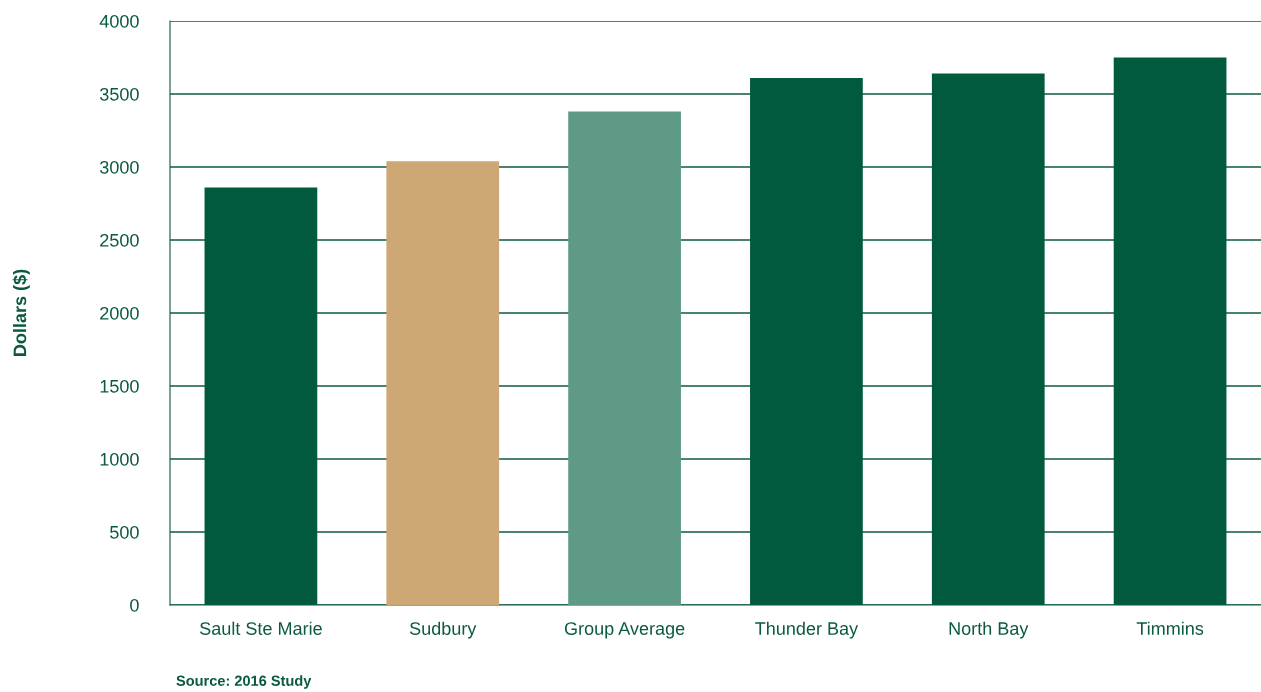 The image size is (1261, 692). Describe the element at coordinates (21, 312) in the screenshot. I see `y-axis-title: Dollars ($)` at that location.